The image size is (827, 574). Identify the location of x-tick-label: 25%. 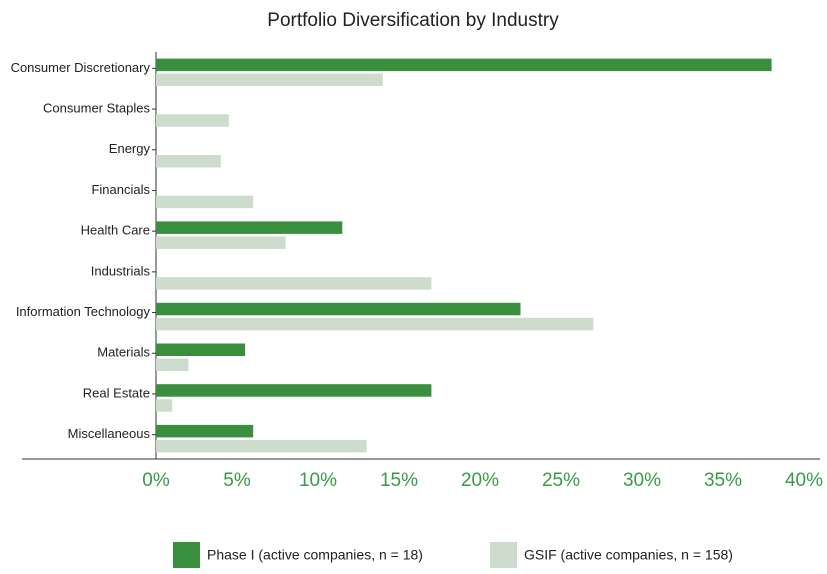
(561, 480).